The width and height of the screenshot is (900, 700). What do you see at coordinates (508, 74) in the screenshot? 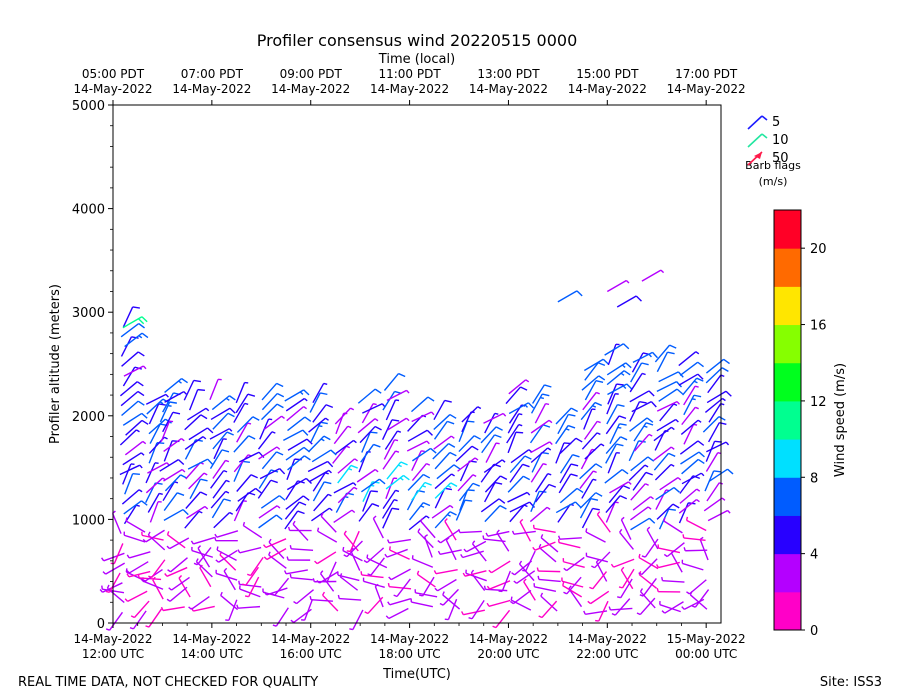
I see `top-tick-time: 13:00 PDT` at bounding box center [508, 74].